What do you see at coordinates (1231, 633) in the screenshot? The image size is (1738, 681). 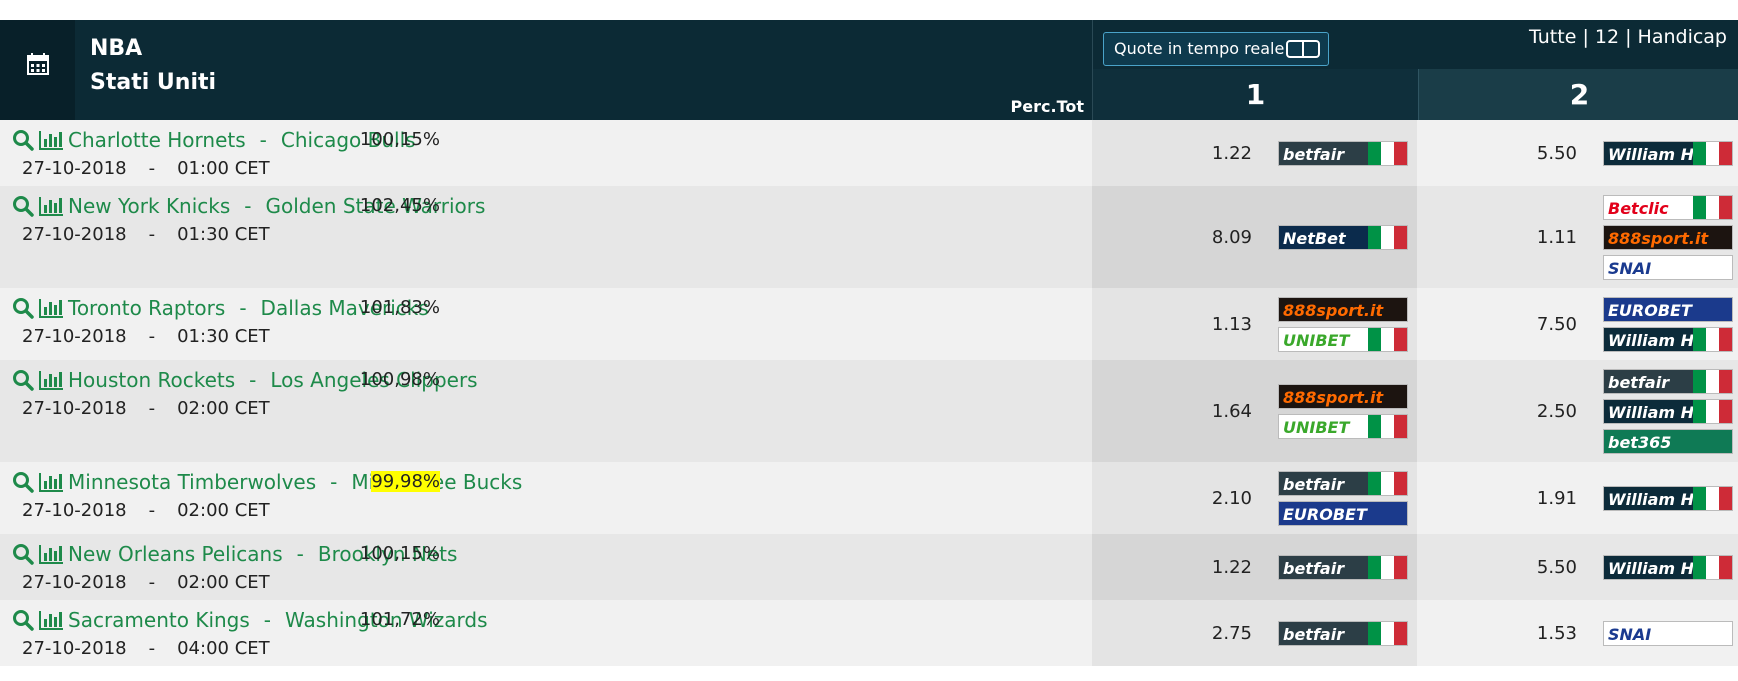 I see `odds-value: 2.75` at bounding box center [1231, 633].